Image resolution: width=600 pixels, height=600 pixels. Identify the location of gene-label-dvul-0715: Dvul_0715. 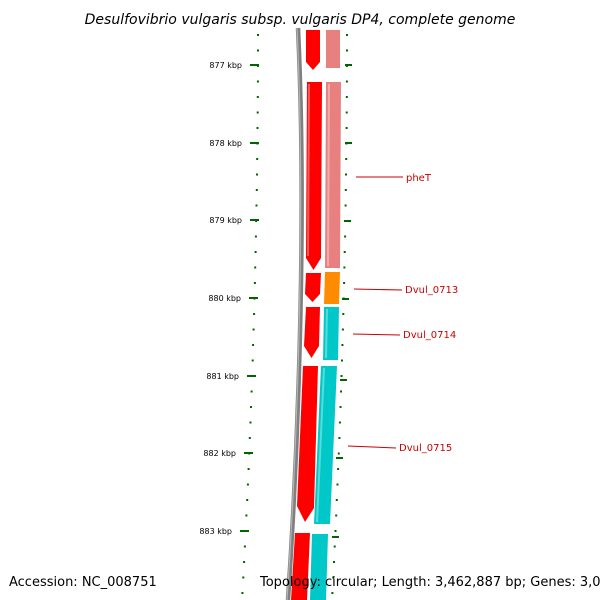
(399, 448).